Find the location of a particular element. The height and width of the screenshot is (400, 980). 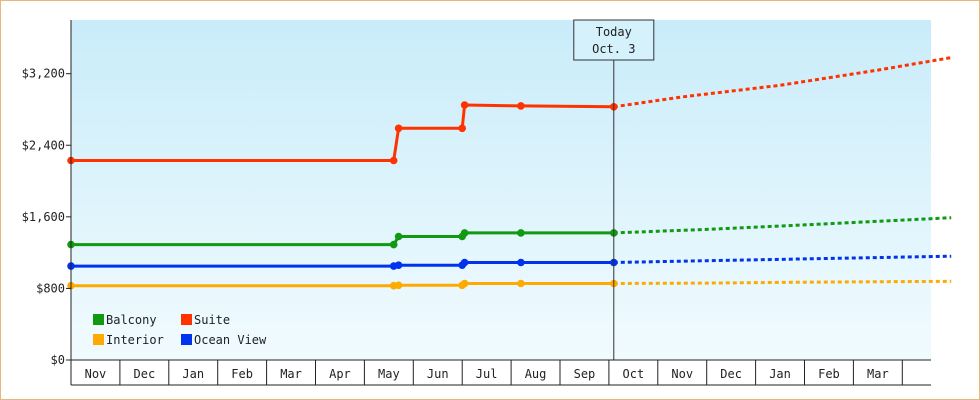

today-marker-box is located at coordinates (614, 40).